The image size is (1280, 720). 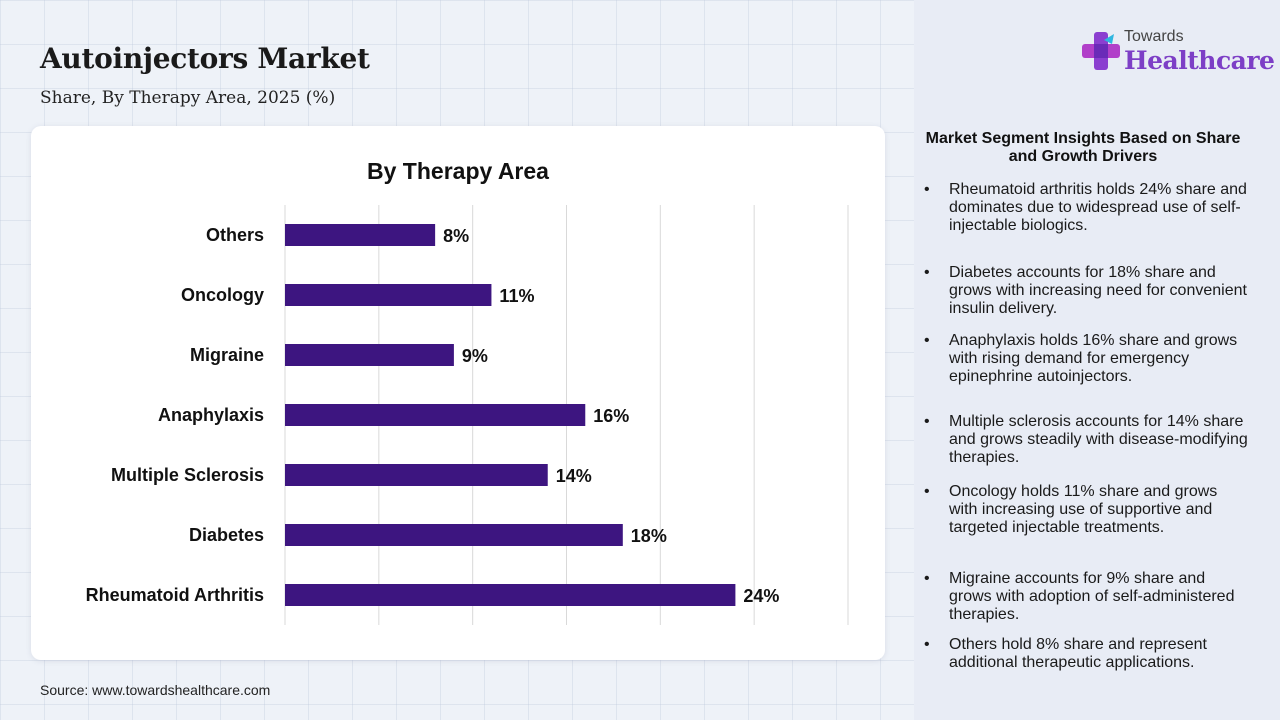 I want to click on data-label: 24%, so click(x=761, y=596).